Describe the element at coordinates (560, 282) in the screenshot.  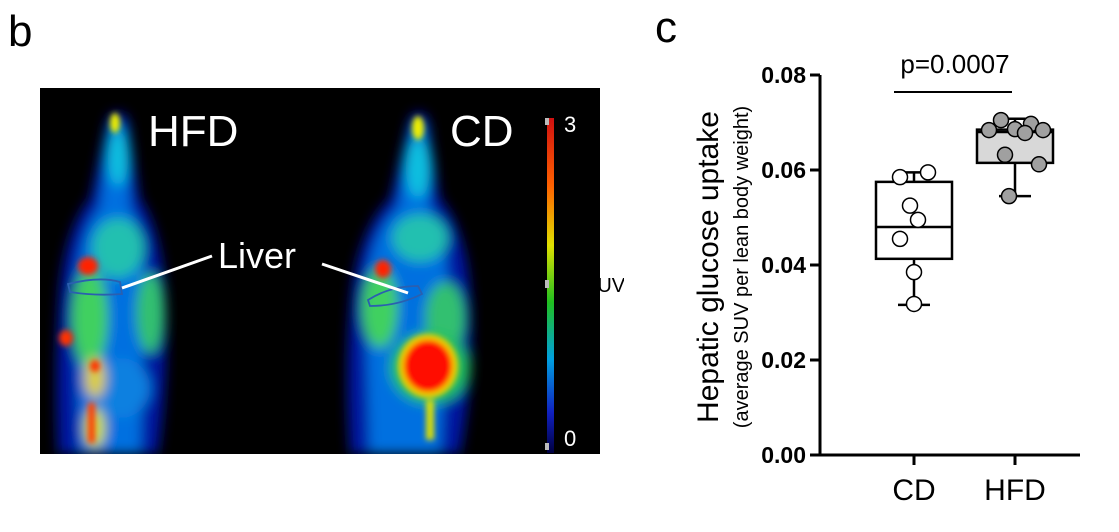
I see `suv-colorbar: 3 0` at that location.